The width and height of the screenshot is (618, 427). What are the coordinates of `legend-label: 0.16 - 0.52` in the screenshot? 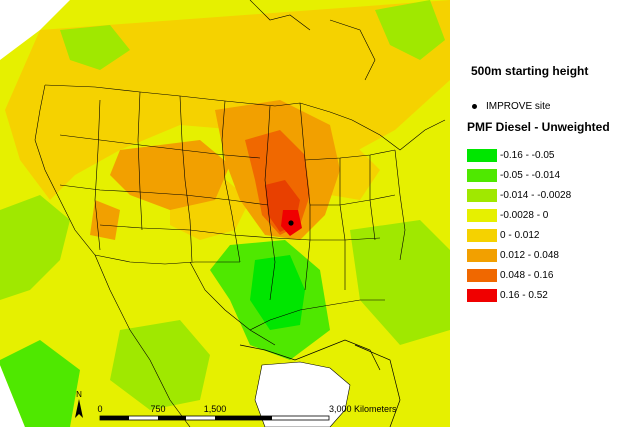 It's located at (524, 295).